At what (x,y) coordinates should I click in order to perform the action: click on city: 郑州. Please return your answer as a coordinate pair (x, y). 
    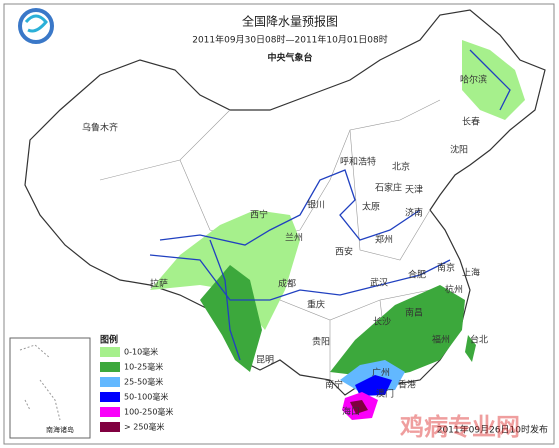
    Looking at the image, I should click on (384, 240).